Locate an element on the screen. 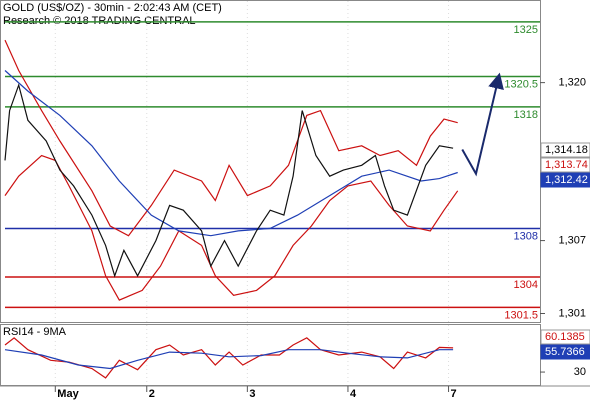  price-tag: 1,314.18 is located at coordinates (566, 150).